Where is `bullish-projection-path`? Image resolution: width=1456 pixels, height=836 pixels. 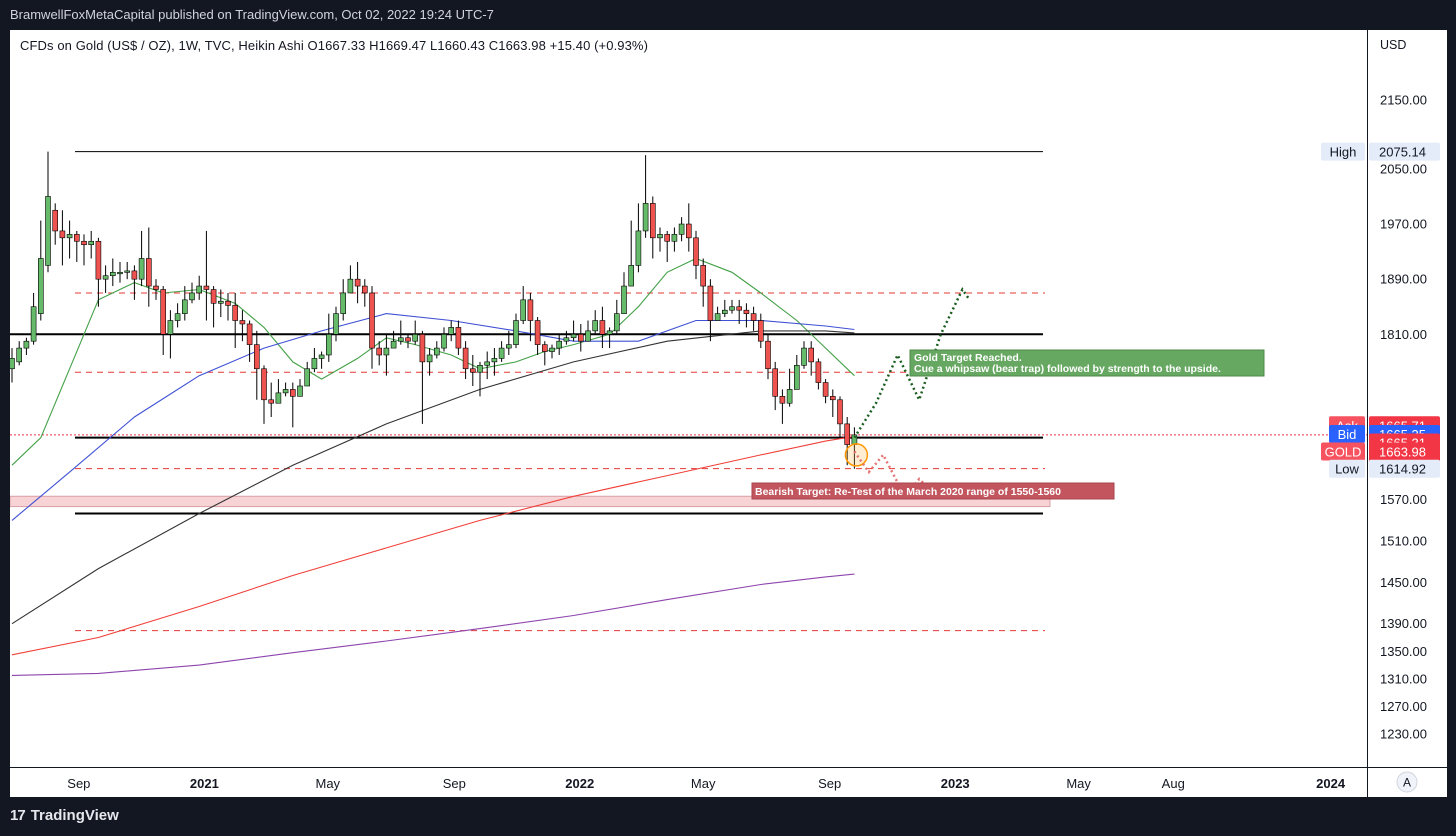
bullish-projection-path is located at coordinates (912, 363).